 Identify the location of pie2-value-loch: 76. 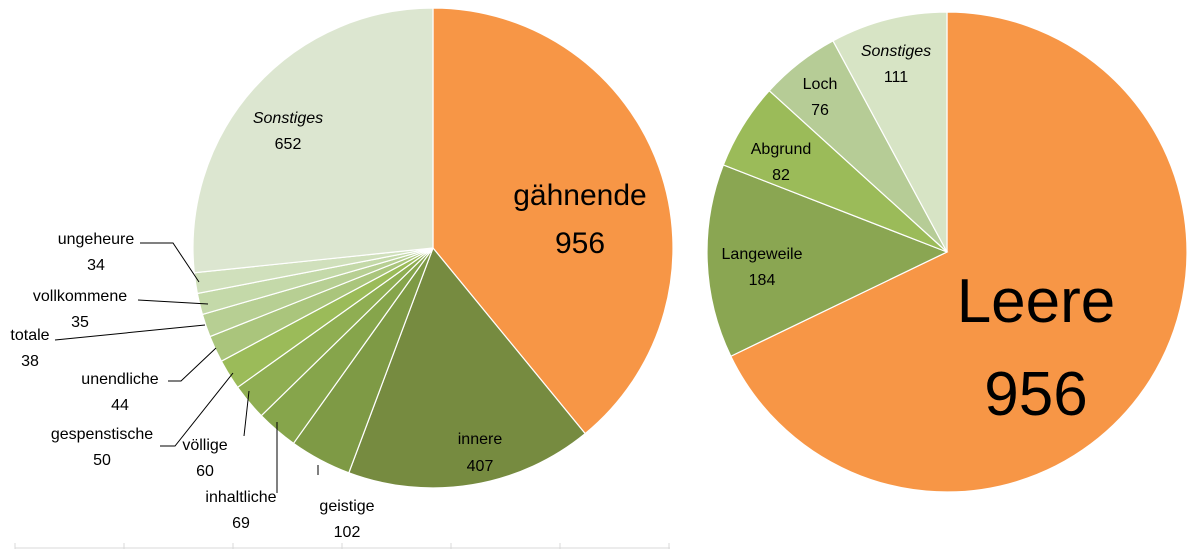
(820, 110).